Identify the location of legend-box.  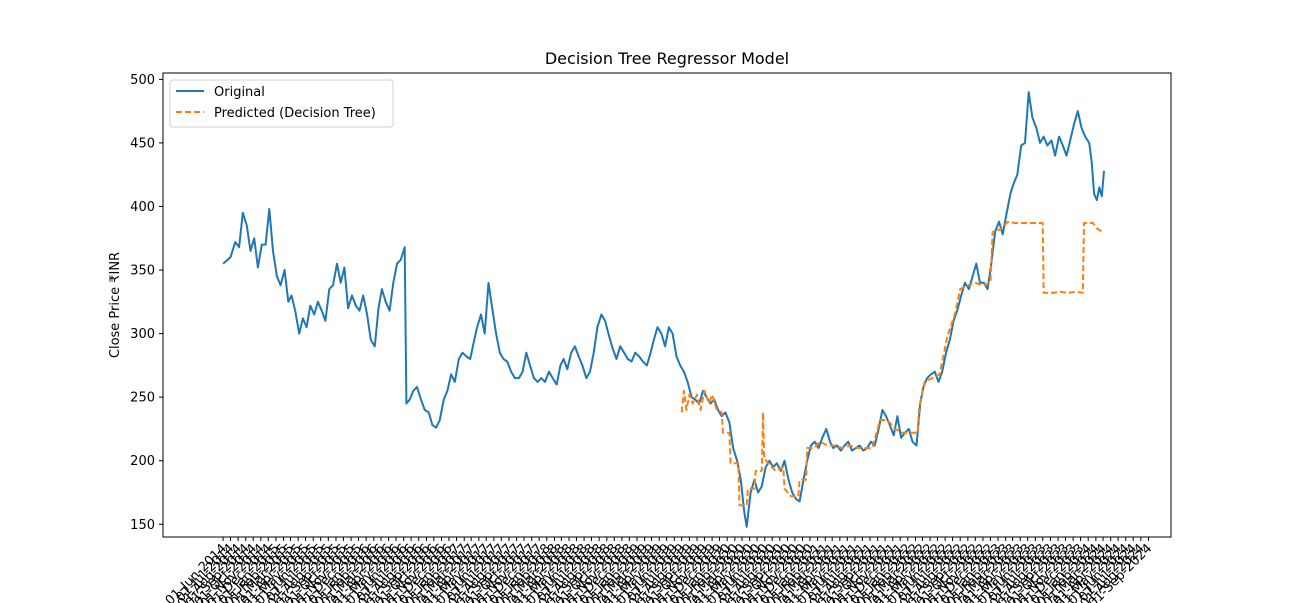
(281, 103).